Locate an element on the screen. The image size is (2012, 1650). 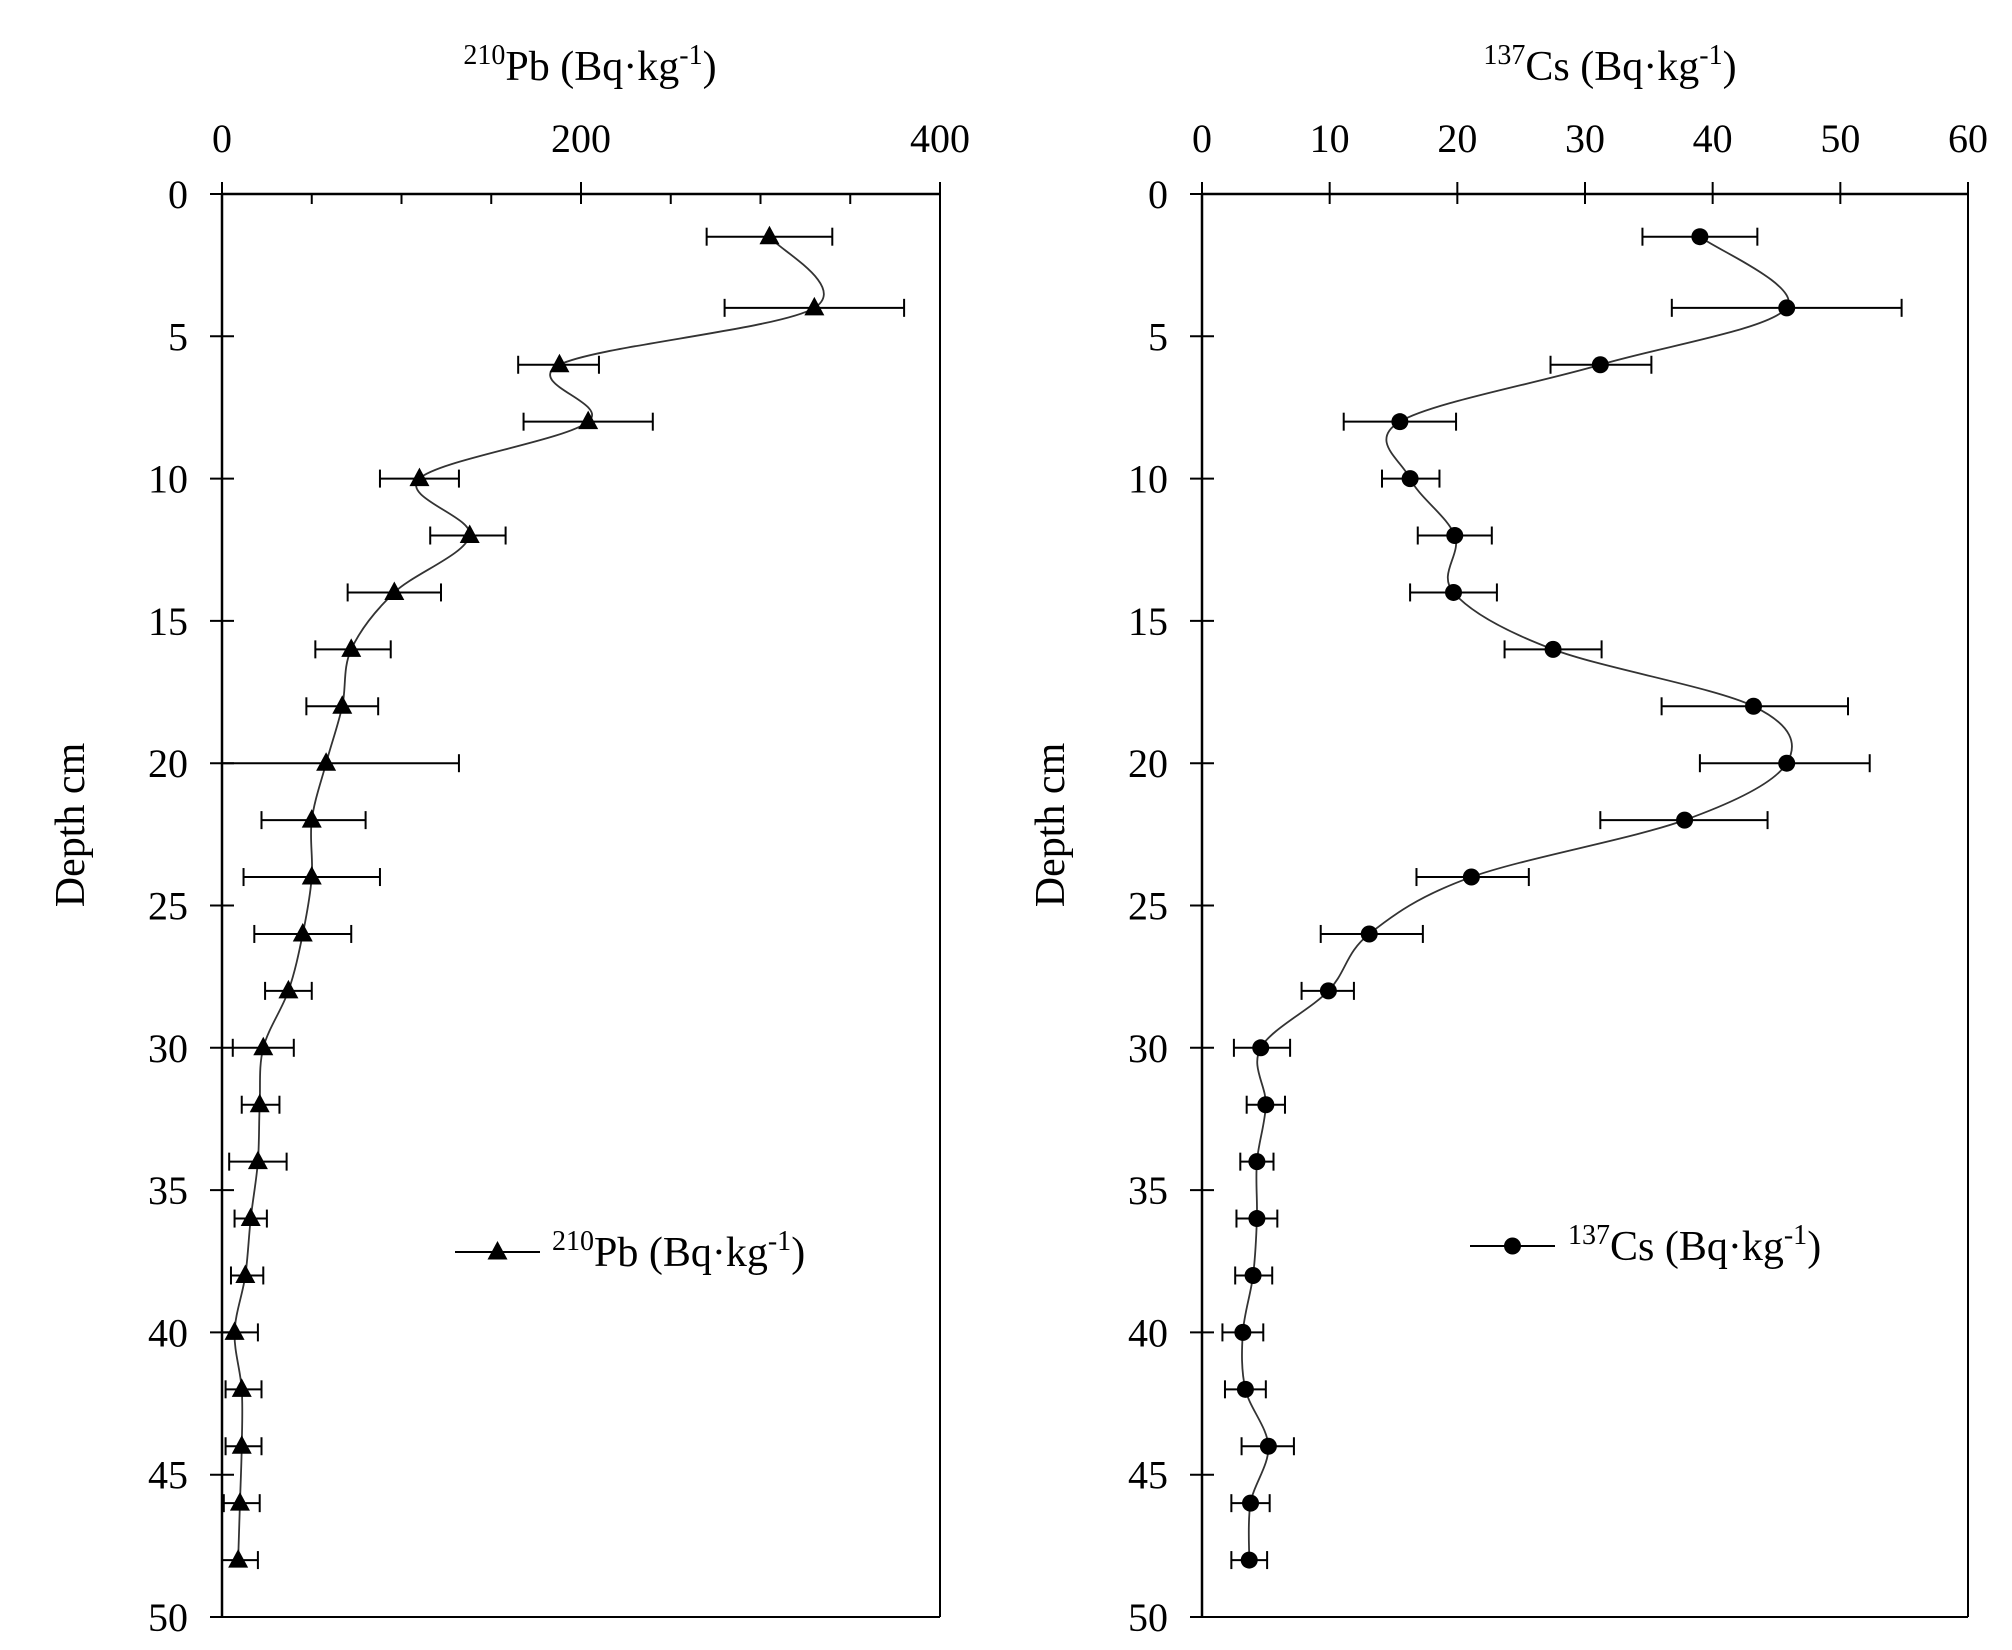
x-tick-label: 30 is located at coordinates (1585, 138).